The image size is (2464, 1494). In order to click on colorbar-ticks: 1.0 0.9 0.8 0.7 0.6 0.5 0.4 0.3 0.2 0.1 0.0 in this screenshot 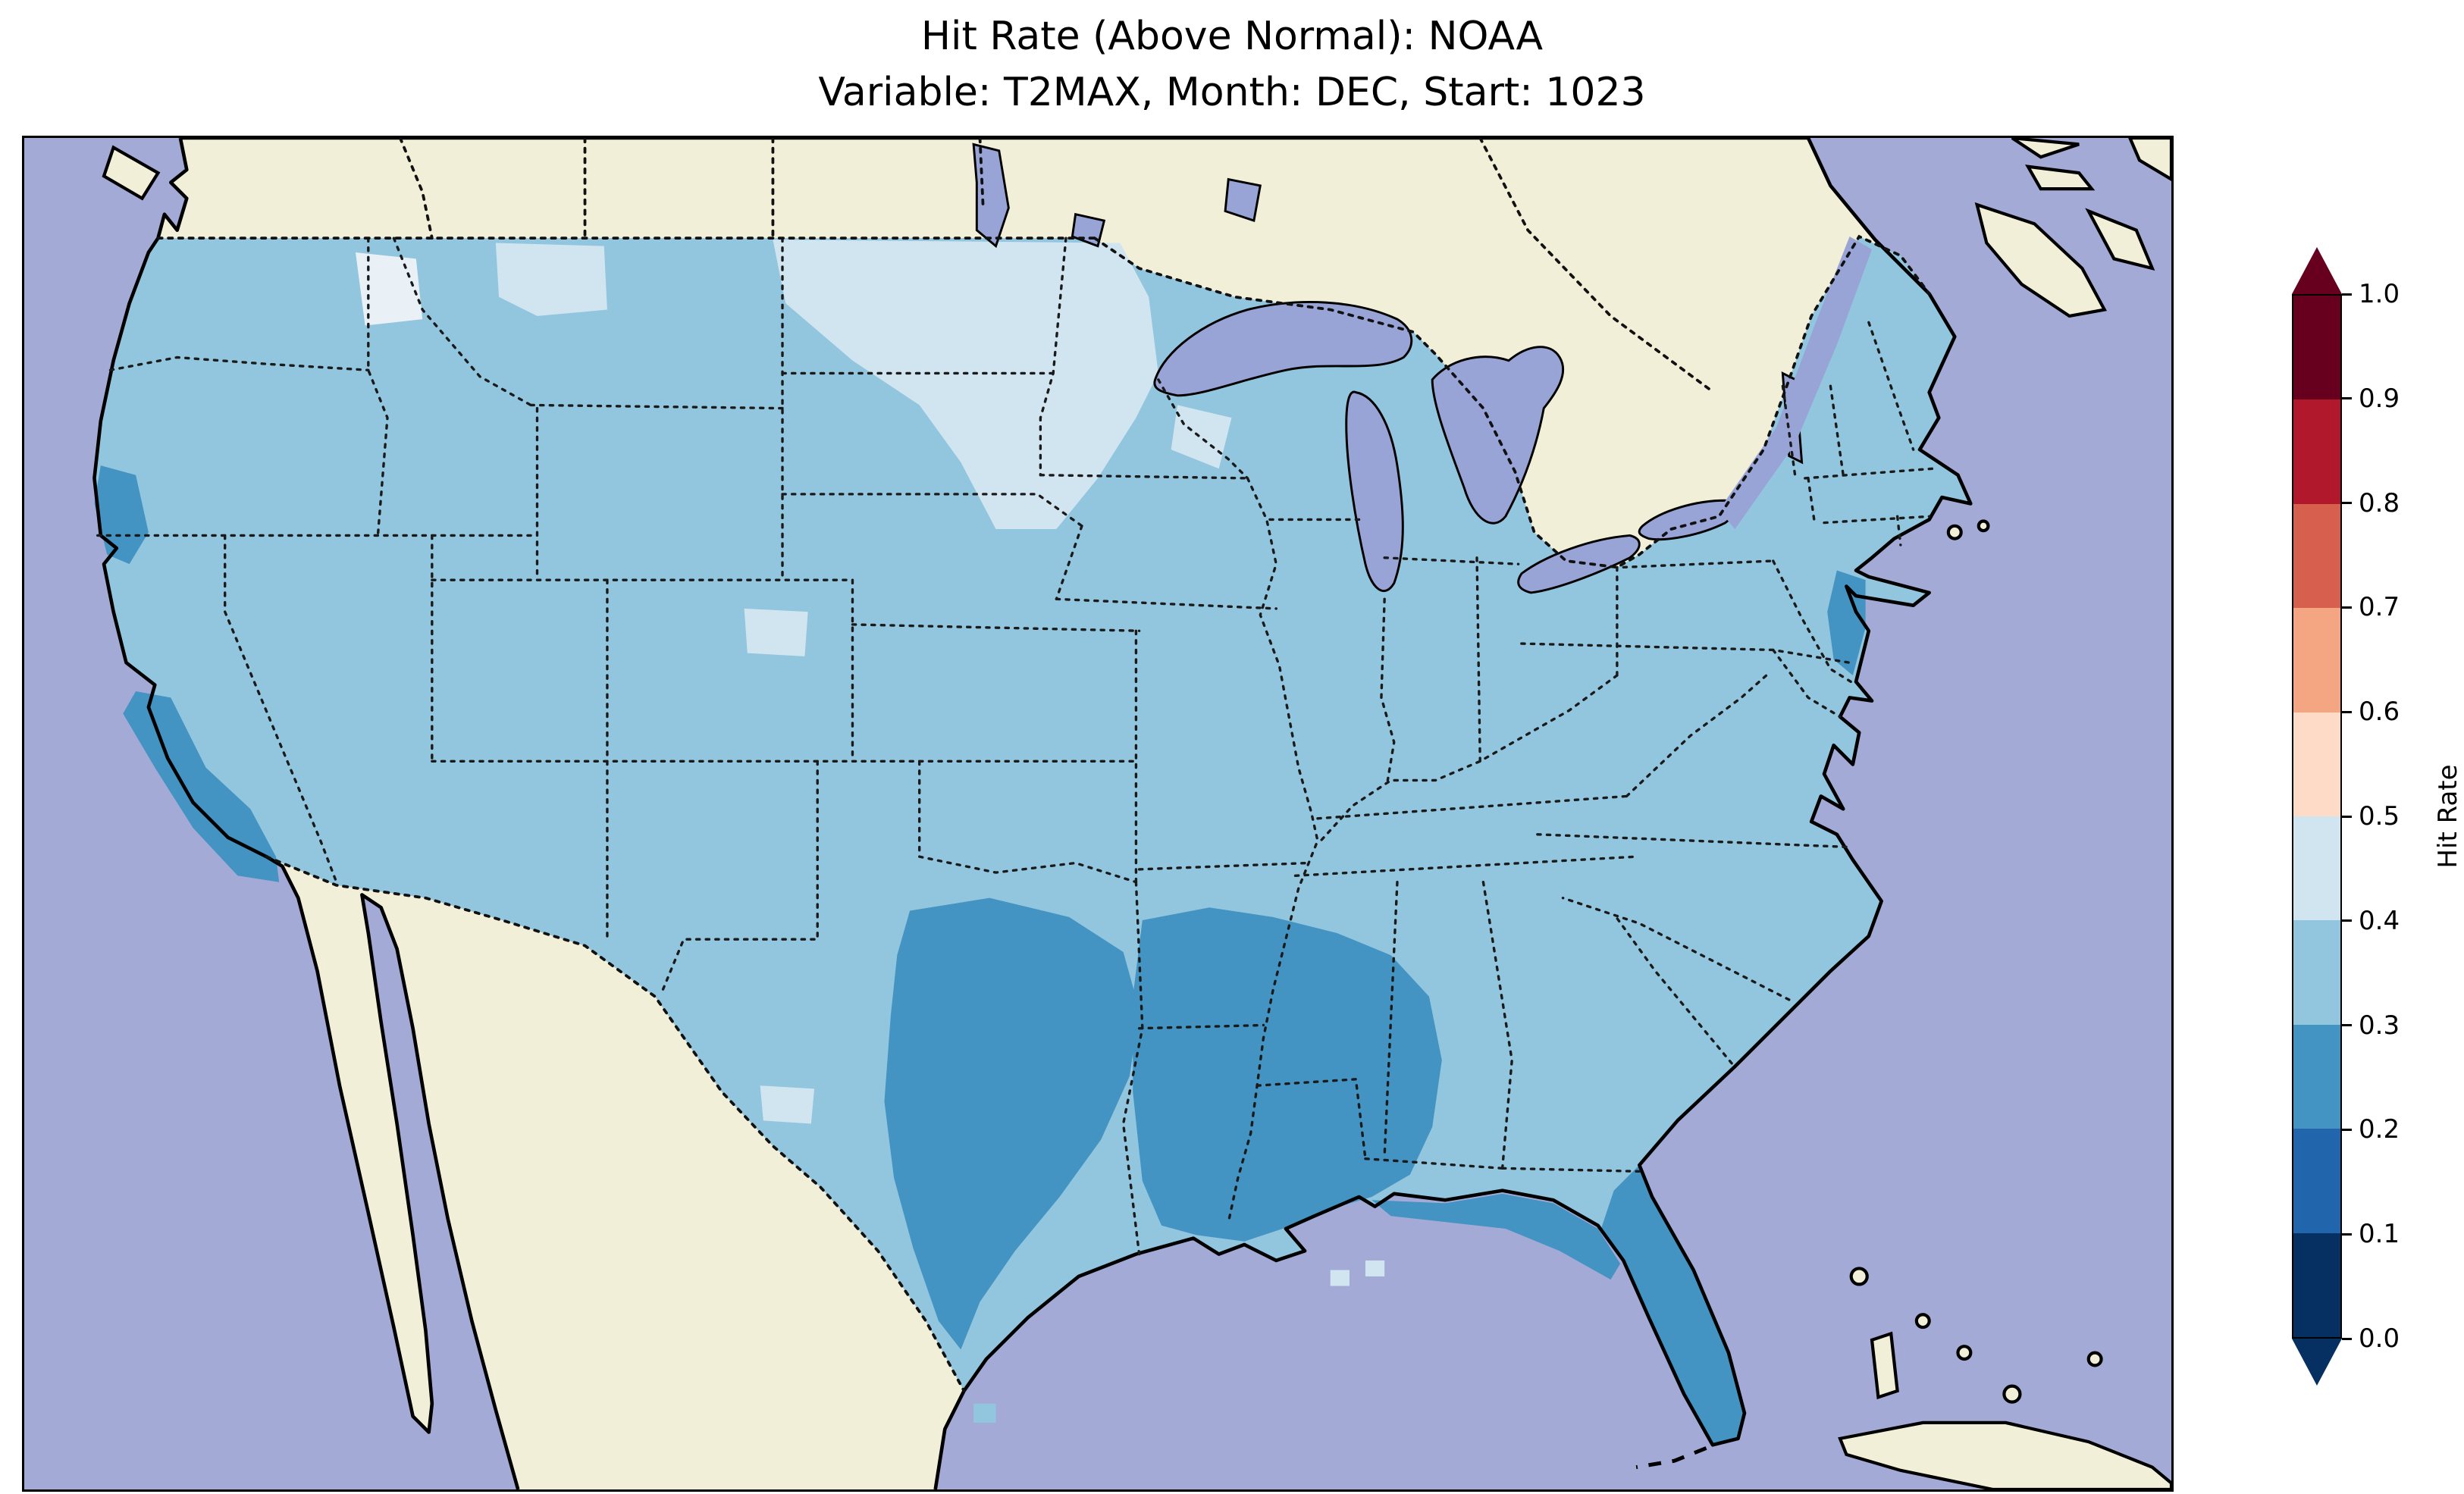, I will do `click(2346, 816)`.